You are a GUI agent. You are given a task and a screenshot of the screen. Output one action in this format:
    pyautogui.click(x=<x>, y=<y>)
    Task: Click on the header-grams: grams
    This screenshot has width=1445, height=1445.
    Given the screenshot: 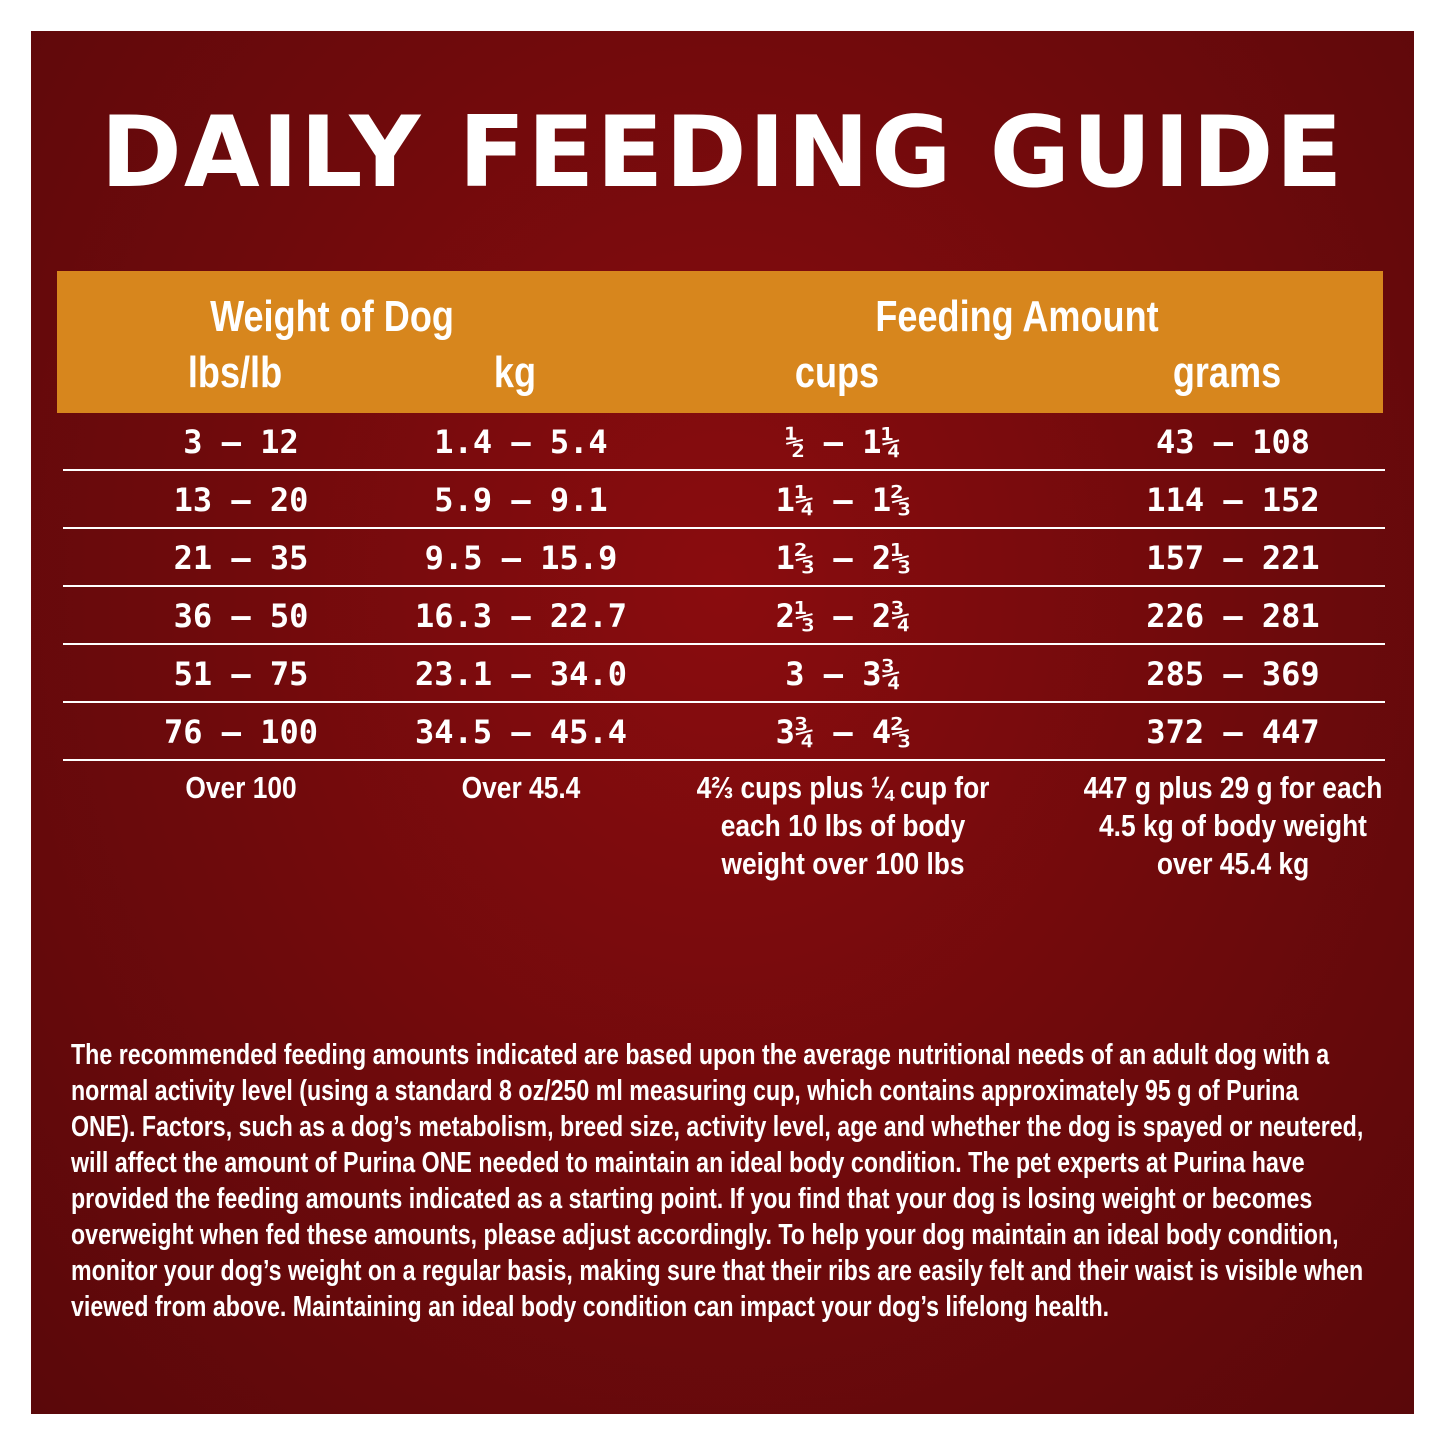 What is the action you would take?
    pyautogui.click(x=1227, y=372)
    